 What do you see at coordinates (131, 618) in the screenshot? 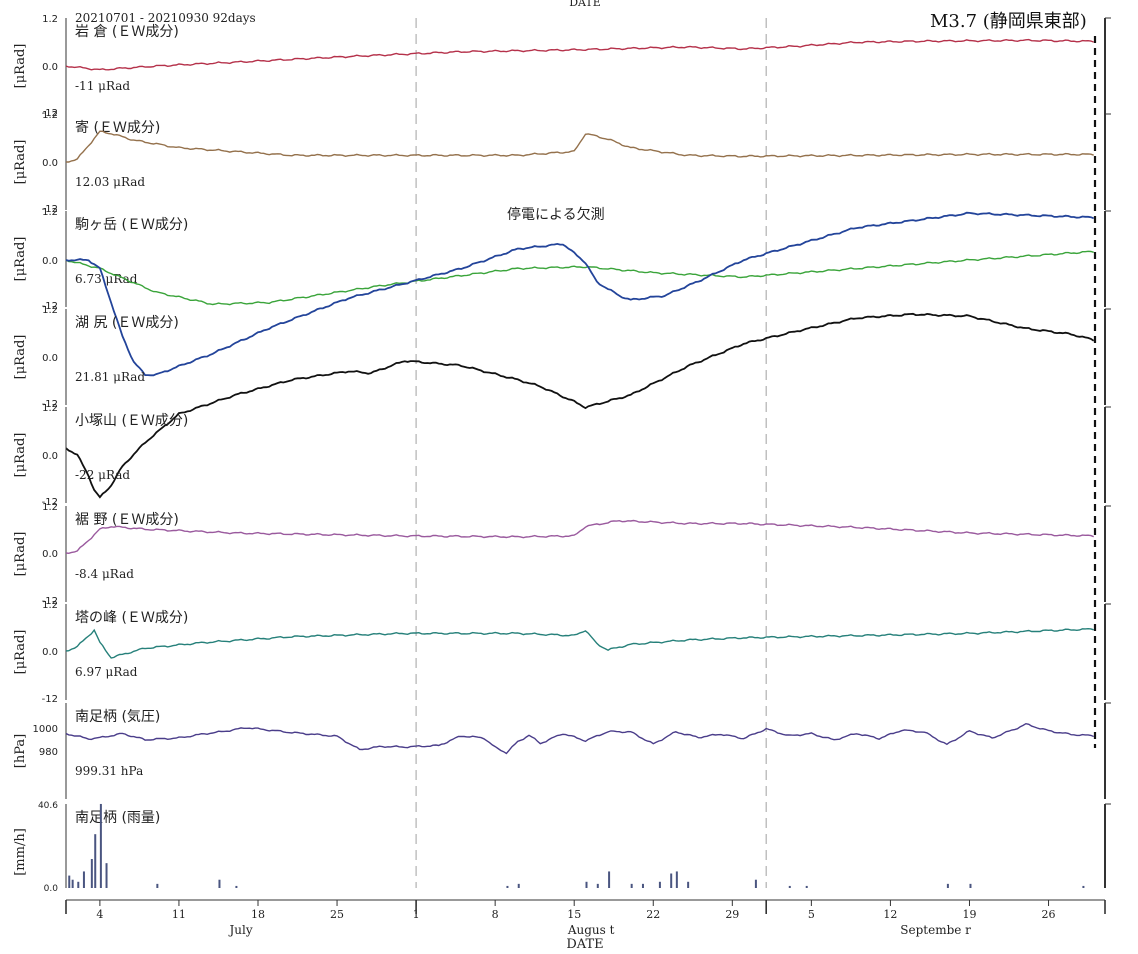
I see `station-label: 塔の峰 (ＥＷ成分)` at bounding box center [131, 618].